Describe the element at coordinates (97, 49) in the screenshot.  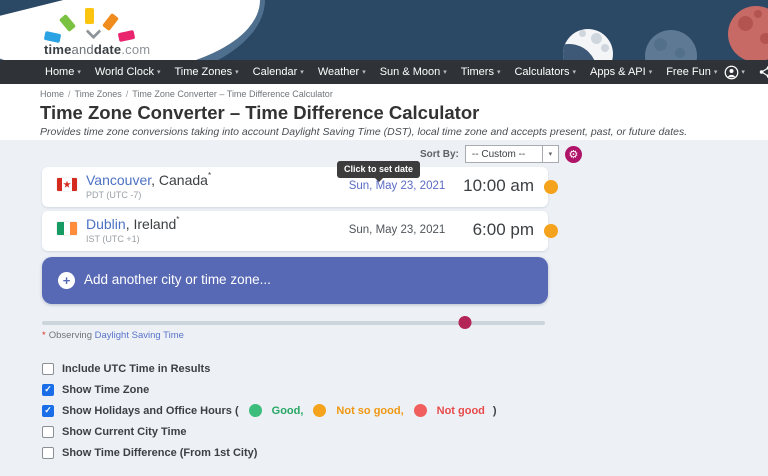
I see `logo-wordmark: timeanddate.com` at that location.